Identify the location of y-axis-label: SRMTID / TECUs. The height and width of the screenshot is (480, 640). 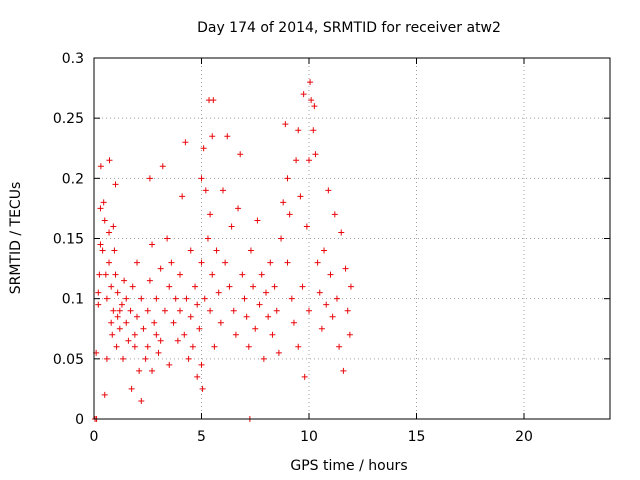
(16, 238).